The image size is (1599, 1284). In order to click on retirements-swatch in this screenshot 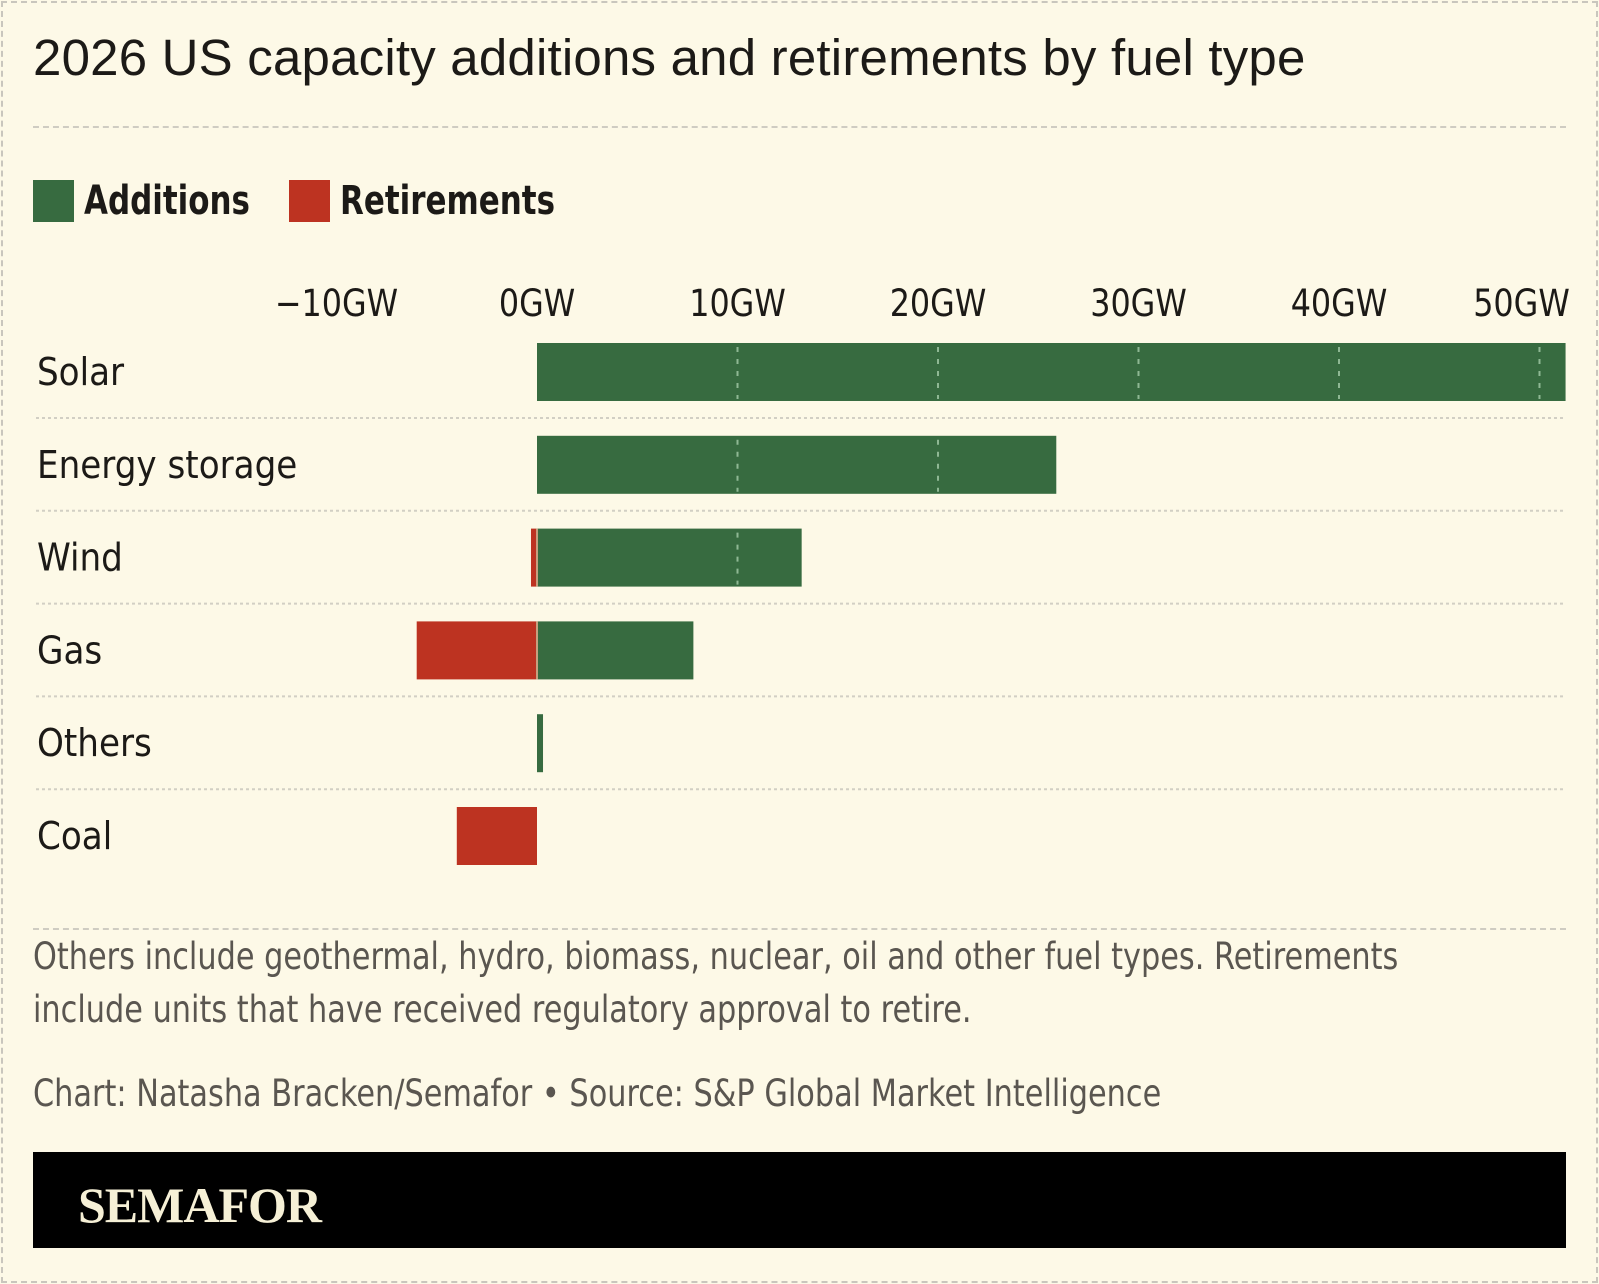, I will do `click(310, 201)`.